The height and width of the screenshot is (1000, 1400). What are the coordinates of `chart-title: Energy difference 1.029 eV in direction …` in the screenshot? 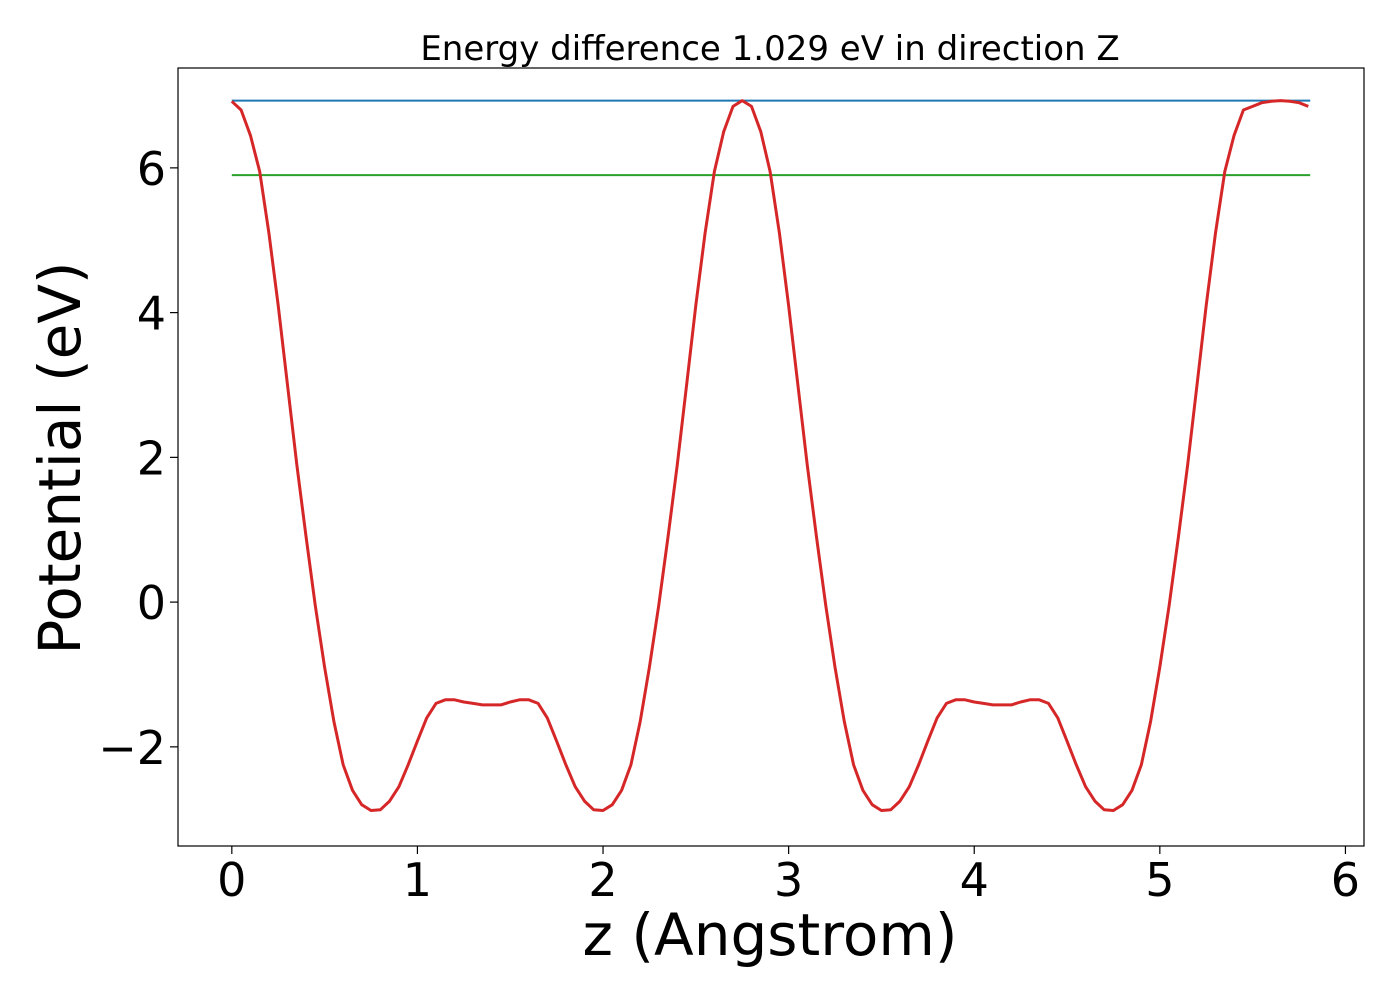 It's located at (769, 49).